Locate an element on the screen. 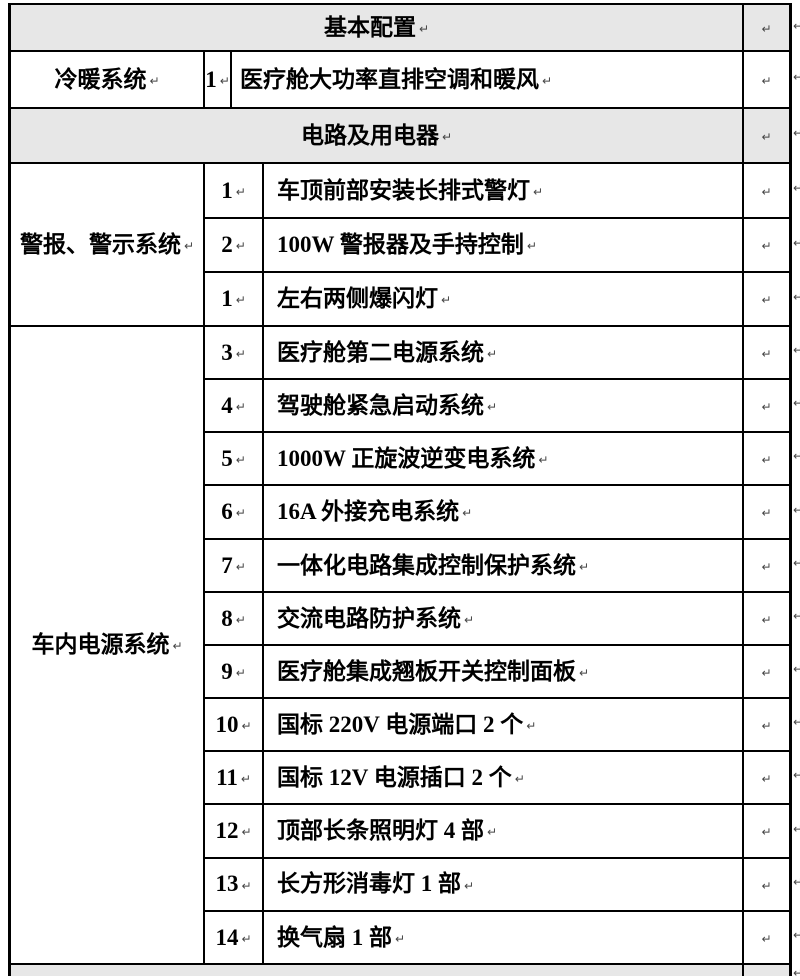  item-number: 10 ↵ is located at coordinates (232, 724).